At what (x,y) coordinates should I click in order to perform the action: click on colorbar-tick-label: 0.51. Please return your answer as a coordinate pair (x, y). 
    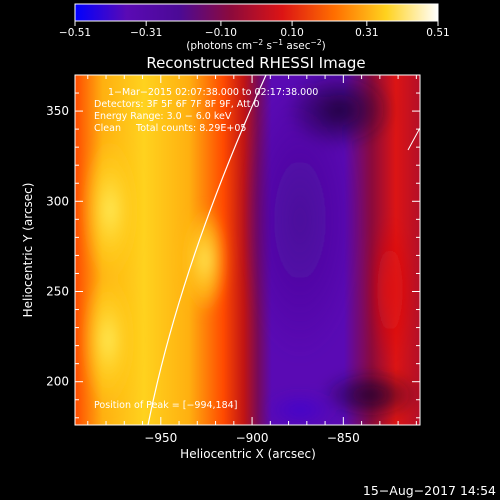
    Looking at the image, I should click on (437, 33).